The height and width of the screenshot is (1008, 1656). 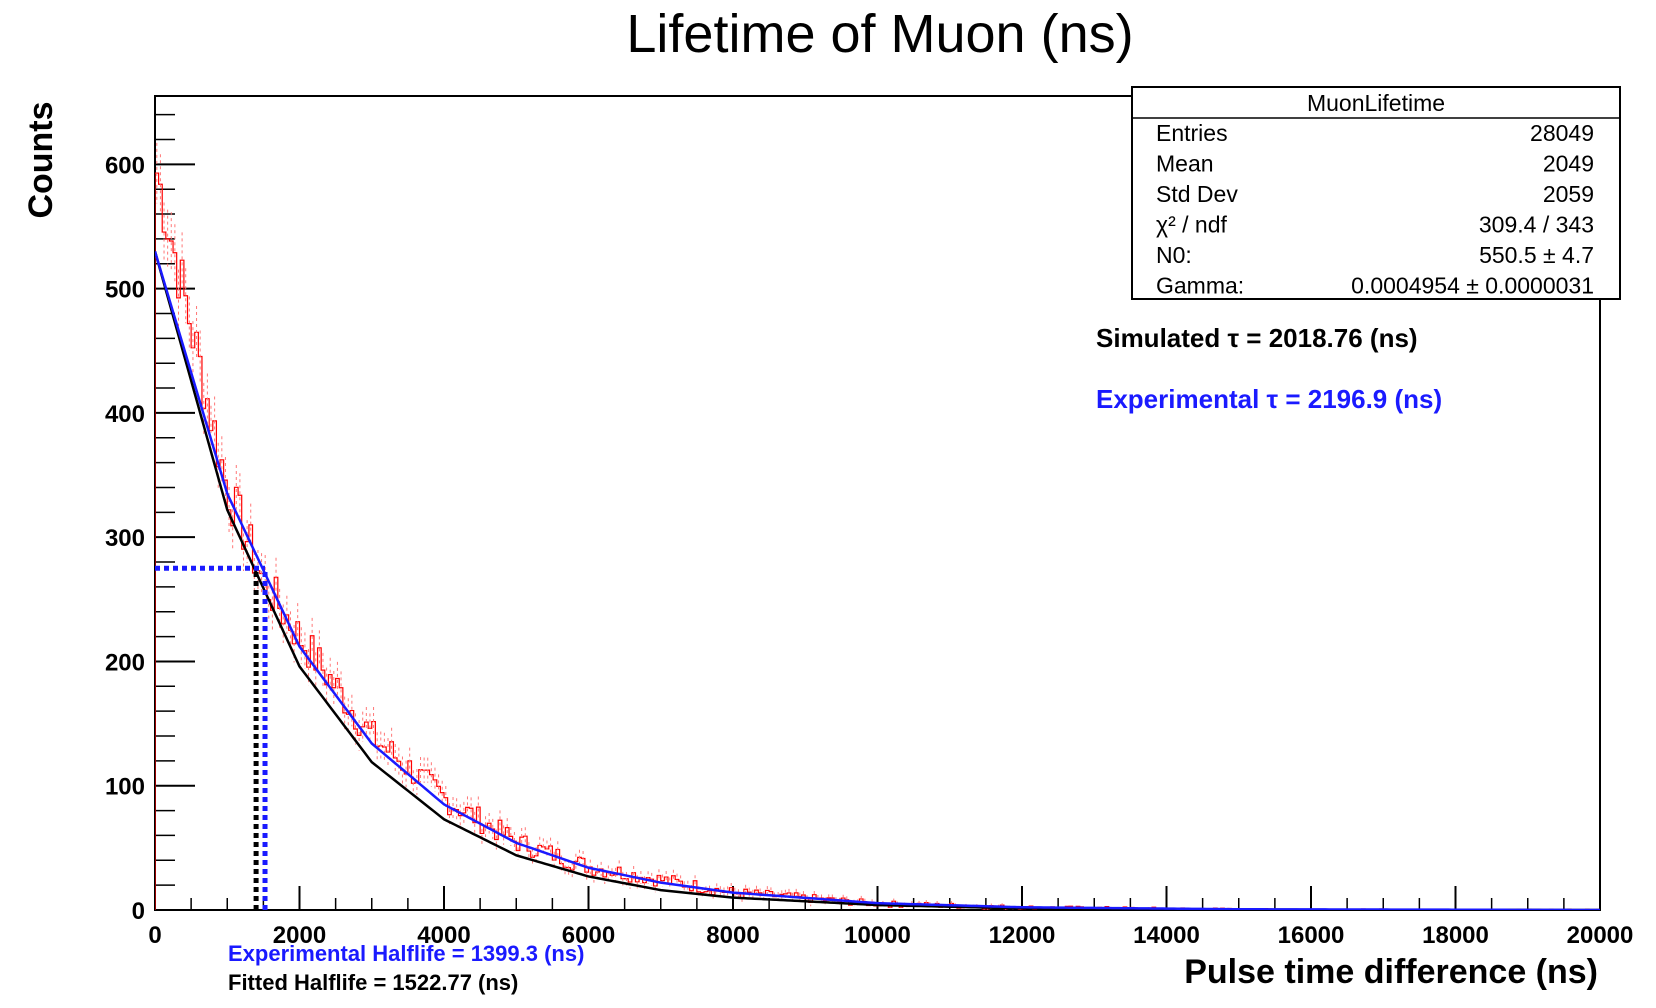 I want to click on y-tick-label: 0, so click(x=138, y=911).